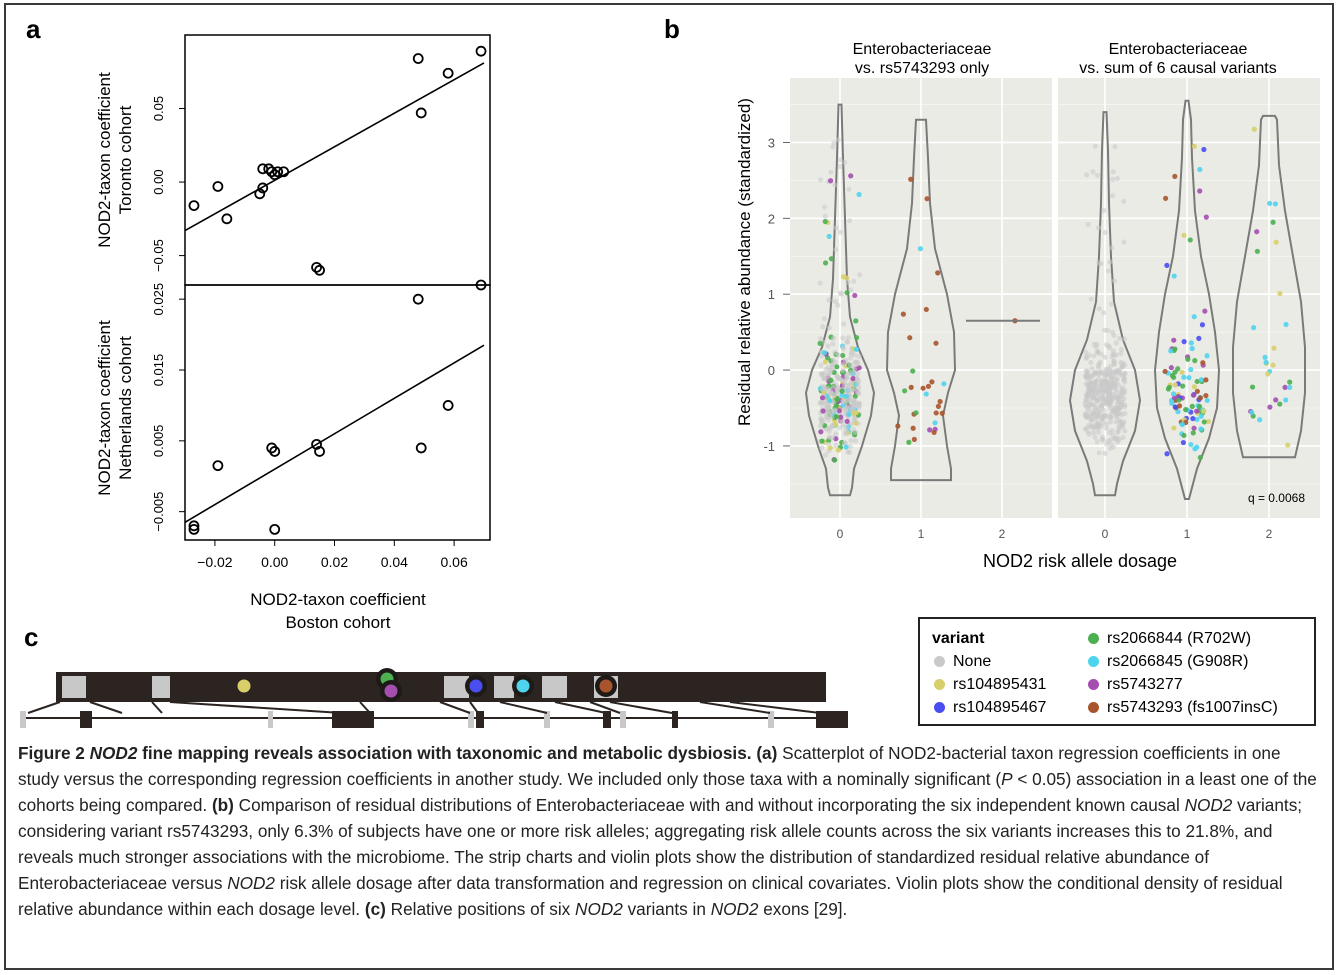 The image size is (1340, 975). What do you see at coordinates (922, 68) in the screenshot?
I see `facet1-title-line2: vs. rs5743293 only` at bounding box center [922, 68].